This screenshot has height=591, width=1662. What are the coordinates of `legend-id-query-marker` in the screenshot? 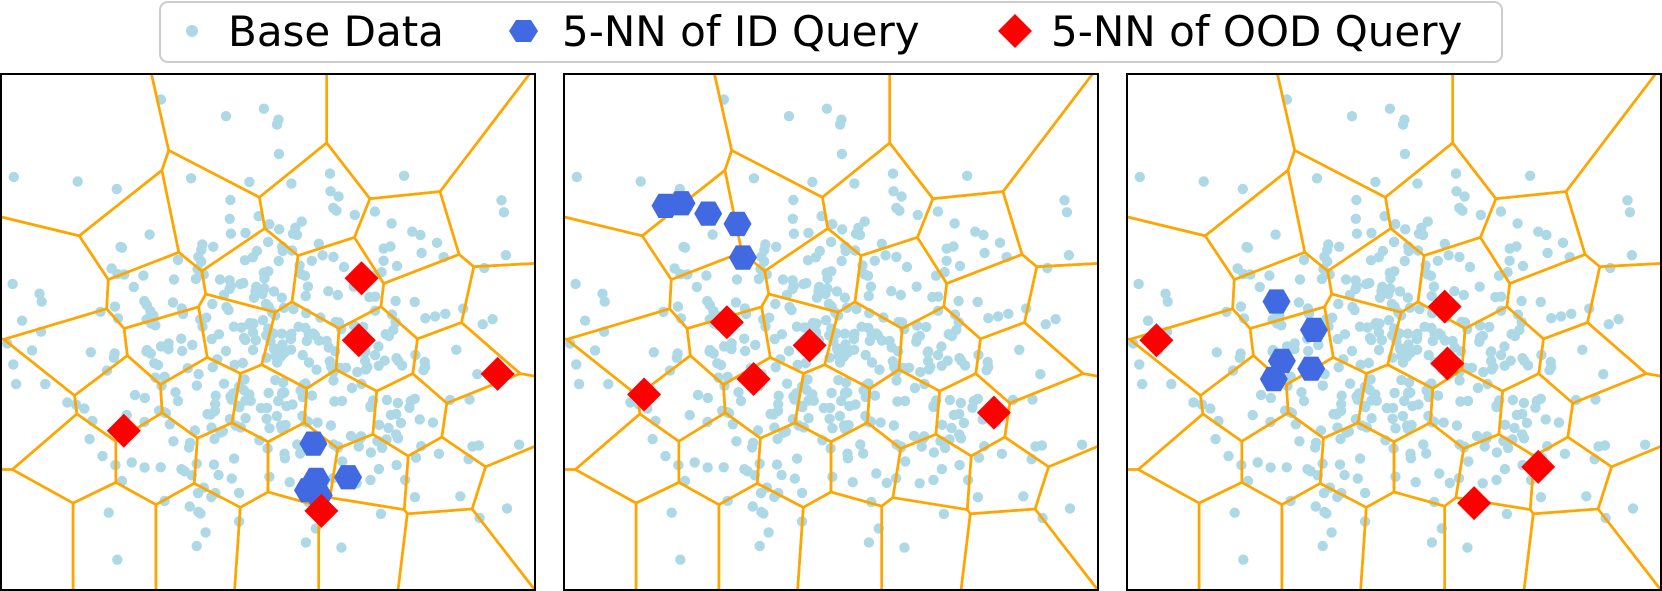 It's located at (523, 31).